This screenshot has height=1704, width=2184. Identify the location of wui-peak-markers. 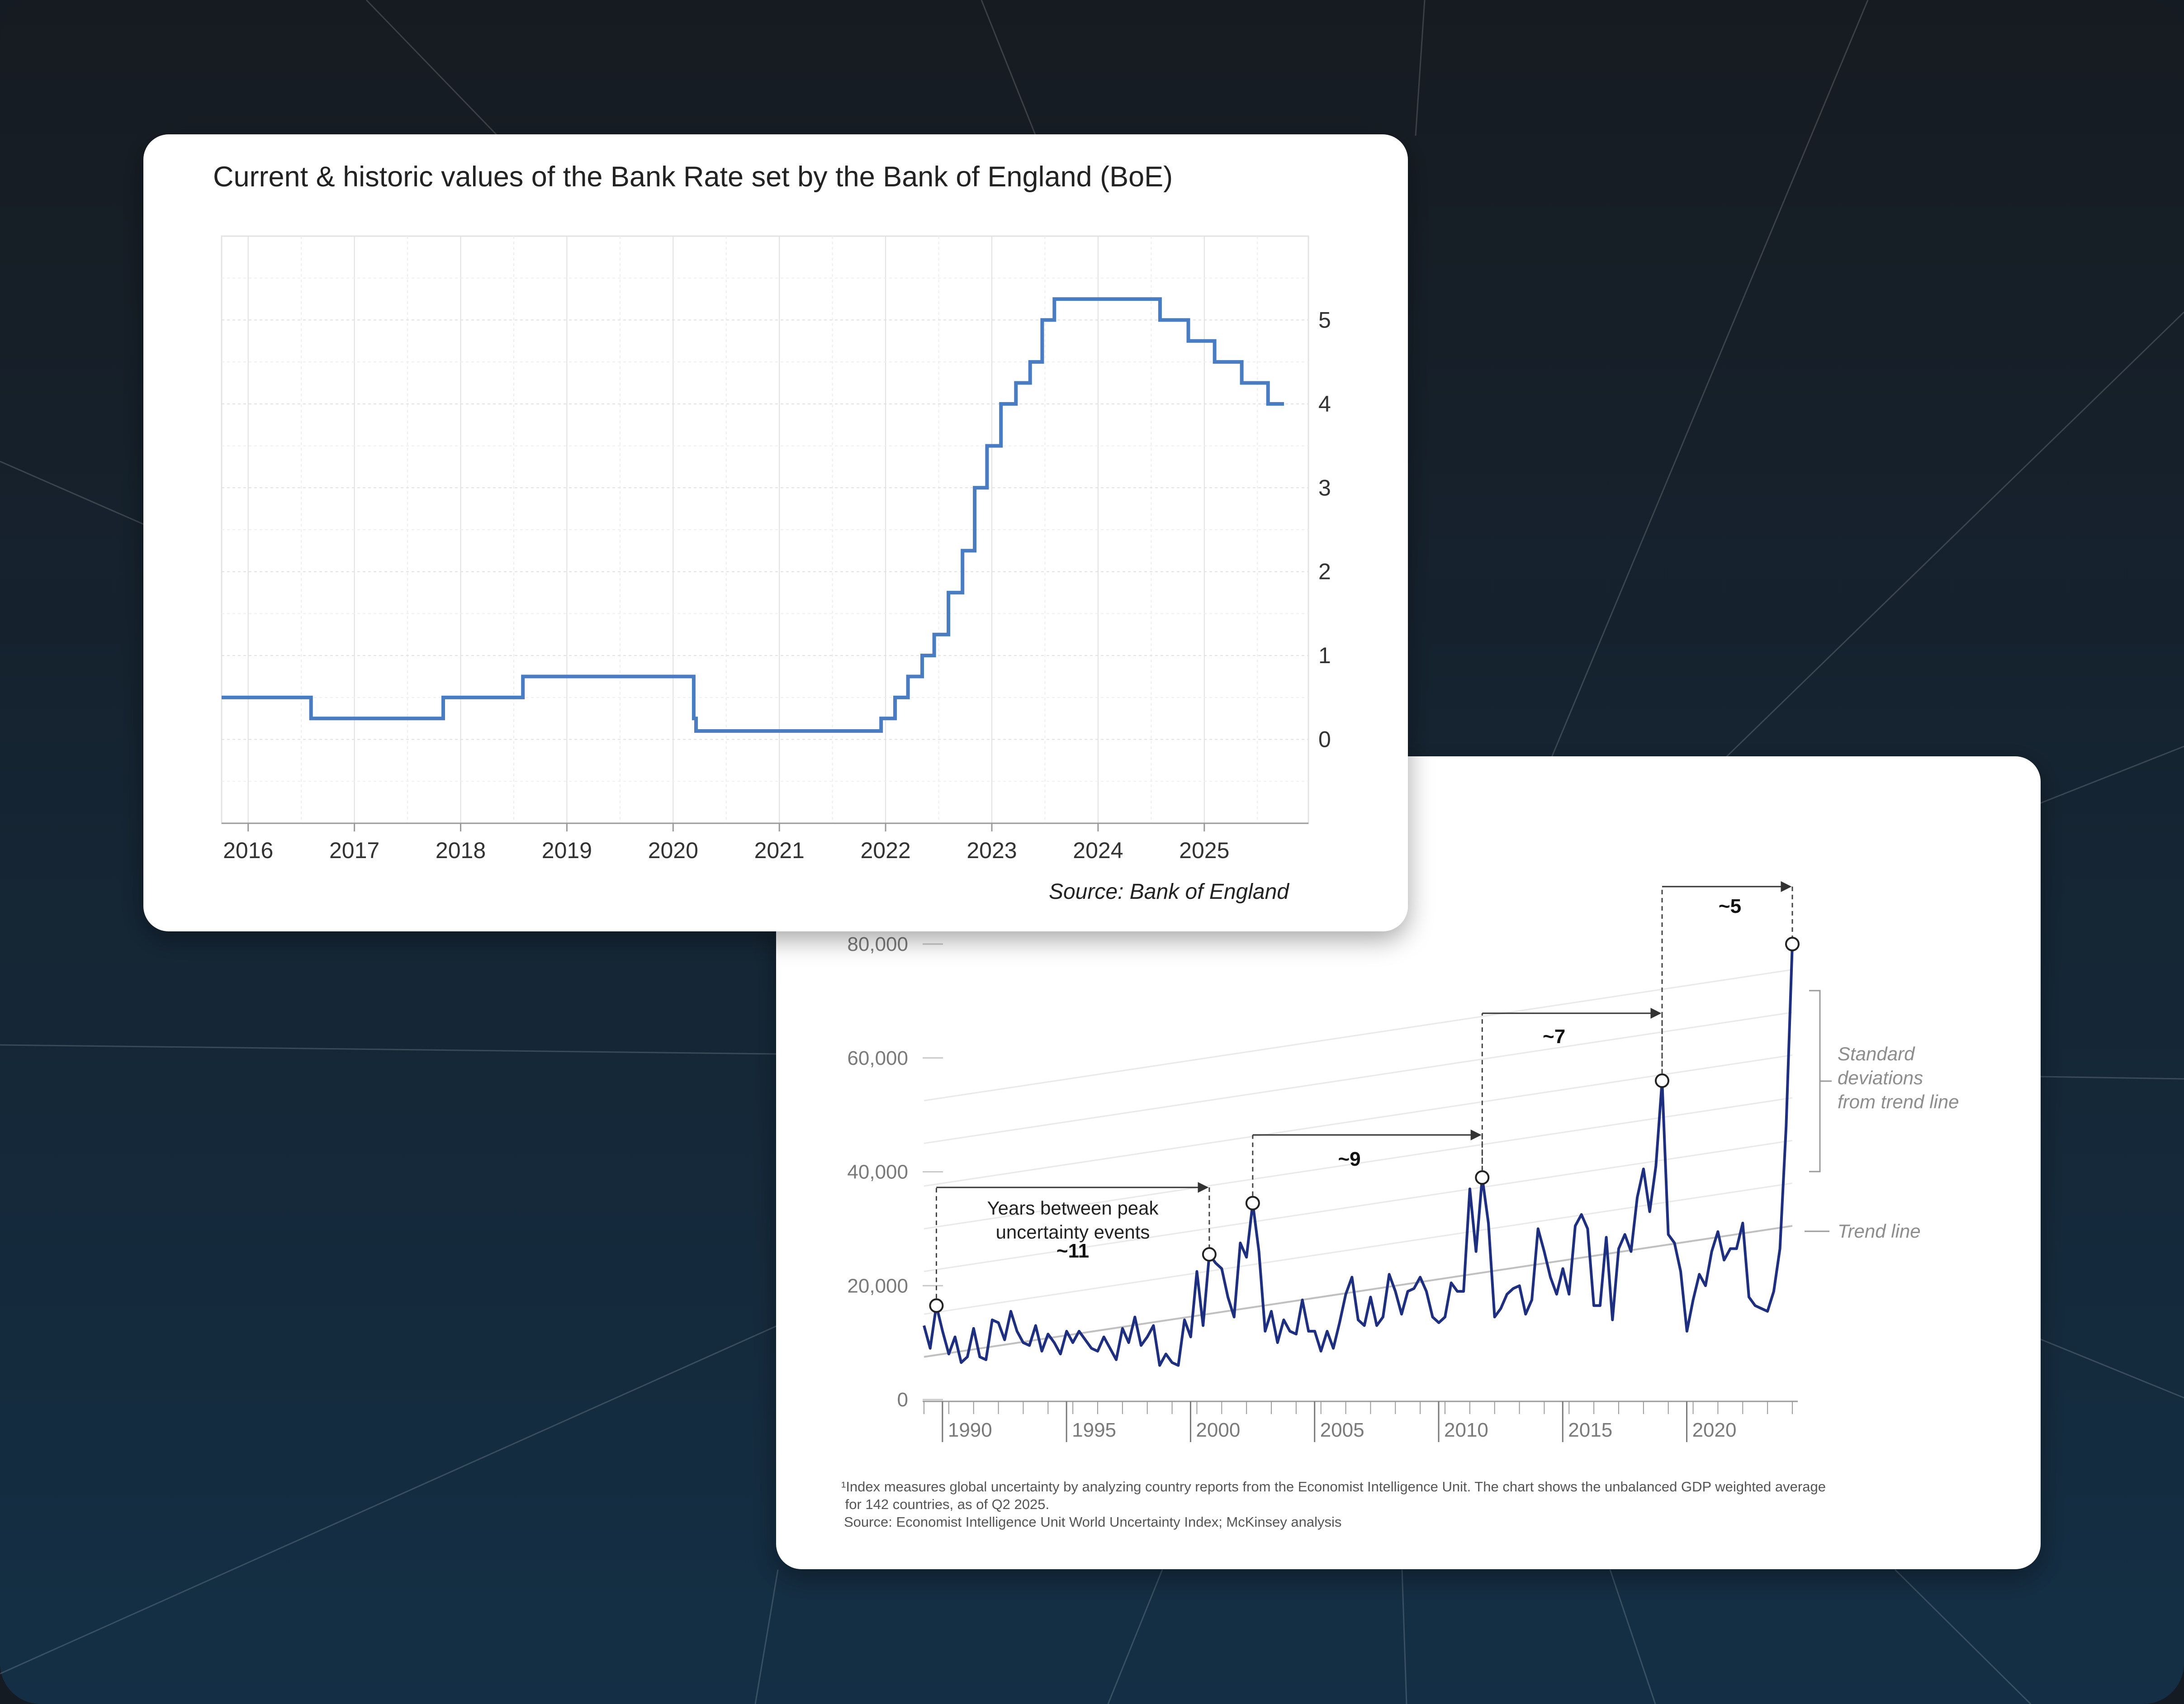
(1364, 1125).